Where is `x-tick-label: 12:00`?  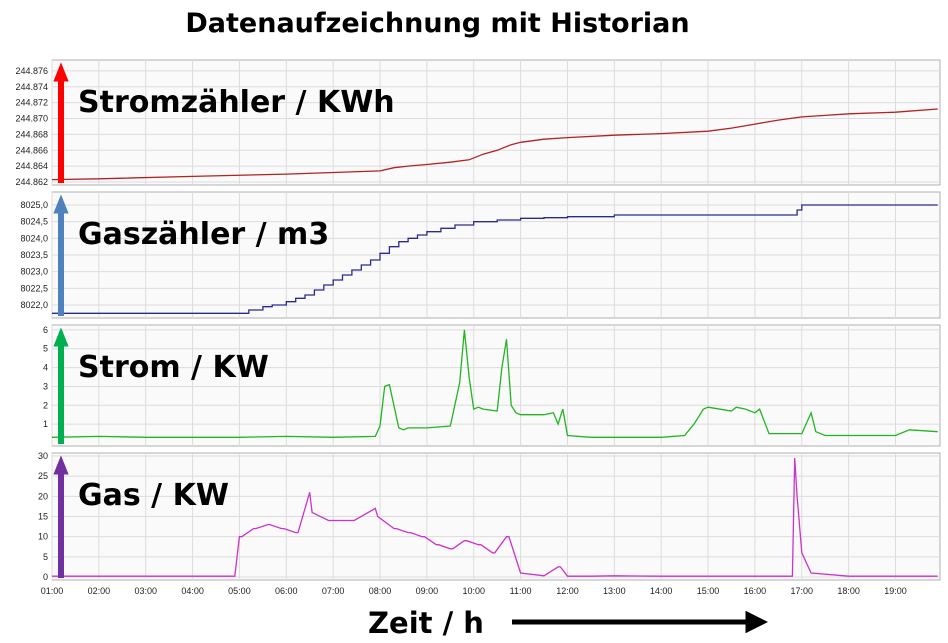 x-tick-label: 12:00 is located at coordinates (567, 591).